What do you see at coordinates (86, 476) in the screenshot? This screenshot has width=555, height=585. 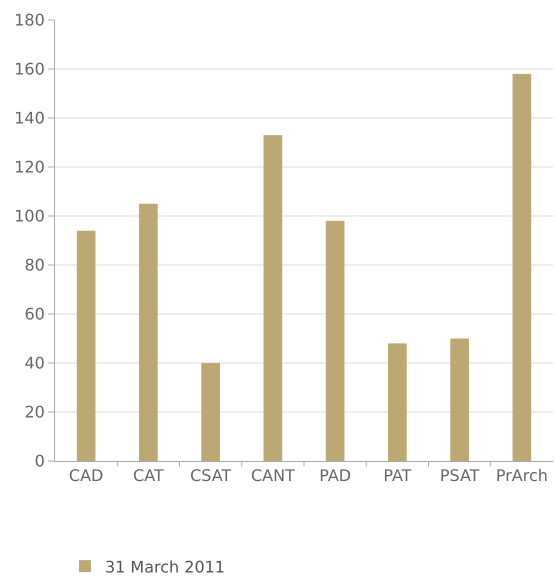 I see `x-tick-label: CAD` at bounding box center [86, 476].